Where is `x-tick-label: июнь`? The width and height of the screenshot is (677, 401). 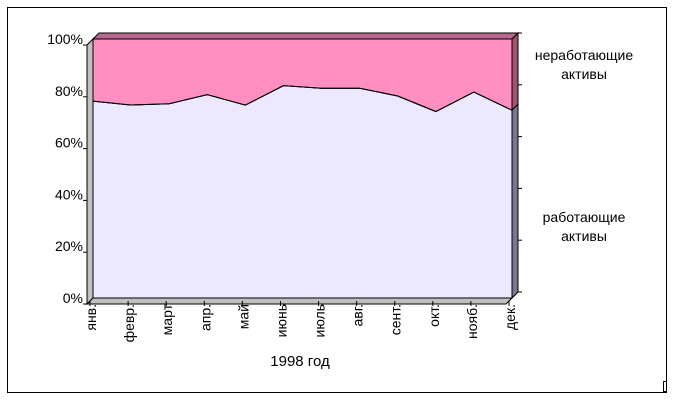 x-tick-label: июнь is located at coordinates (281, 320).